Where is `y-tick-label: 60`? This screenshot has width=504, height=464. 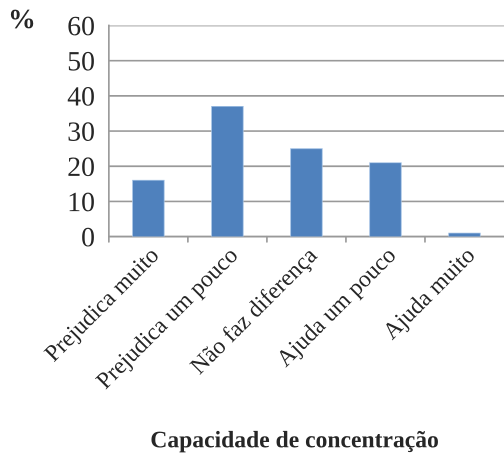 y-tick-label: 60 is located at coordinates (81, 26).